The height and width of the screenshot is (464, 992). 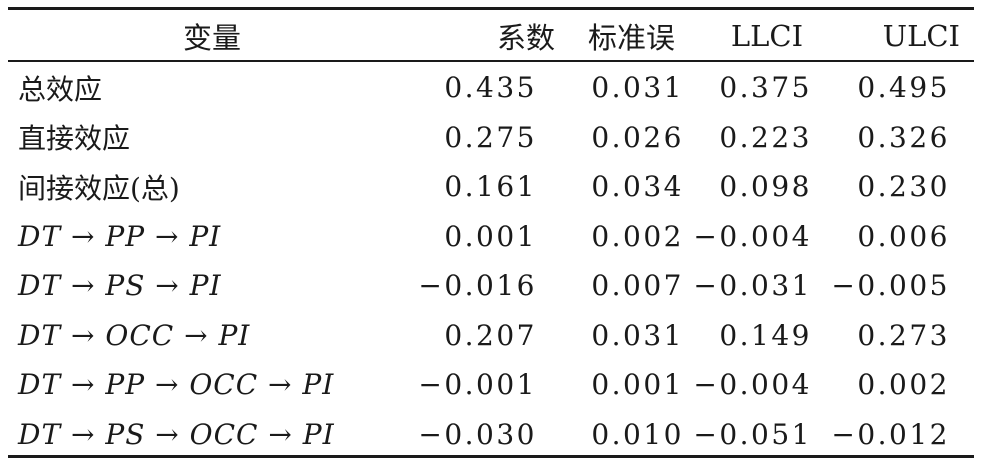 I want to click on table-header: 变量 系数 标准误 LLCI ULCI, so click(x=491, y=35).